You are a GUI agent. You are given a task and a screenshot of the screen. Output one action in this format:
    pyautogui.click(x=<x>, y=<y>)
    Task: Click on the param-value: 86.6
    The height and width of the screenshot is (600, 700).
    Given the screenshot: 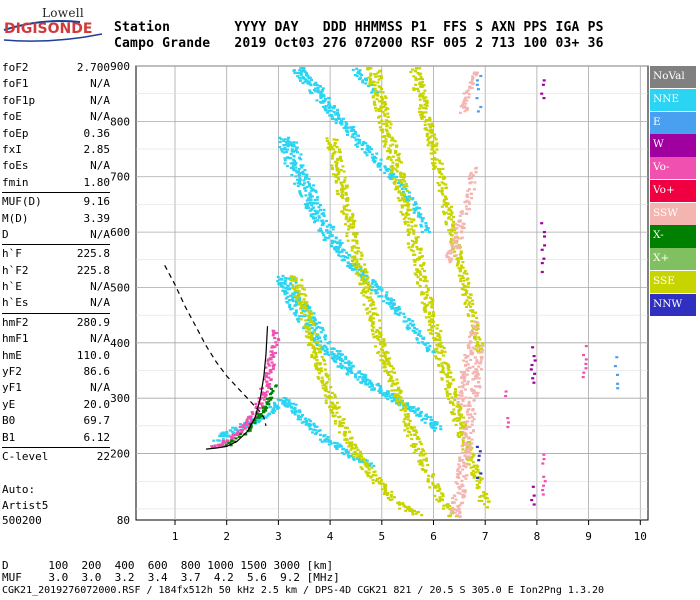 What is the action you would take?
    pyautogui.click(x=97, y=372)
    